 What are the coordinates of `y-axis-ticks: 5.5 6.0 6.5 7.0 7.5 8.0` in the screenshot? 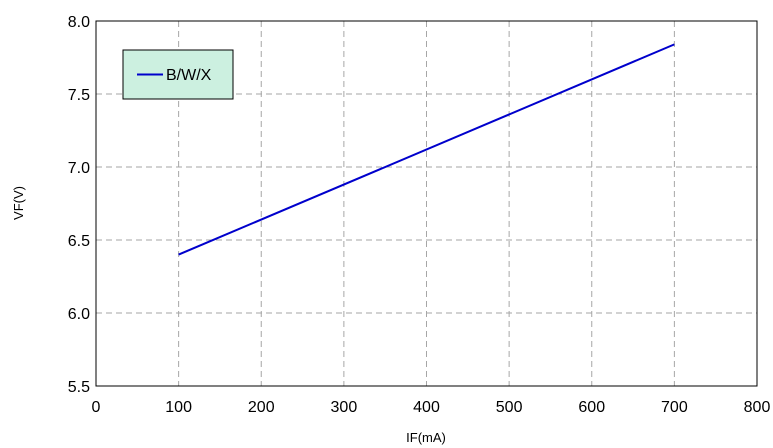 It's located at (79, 205).